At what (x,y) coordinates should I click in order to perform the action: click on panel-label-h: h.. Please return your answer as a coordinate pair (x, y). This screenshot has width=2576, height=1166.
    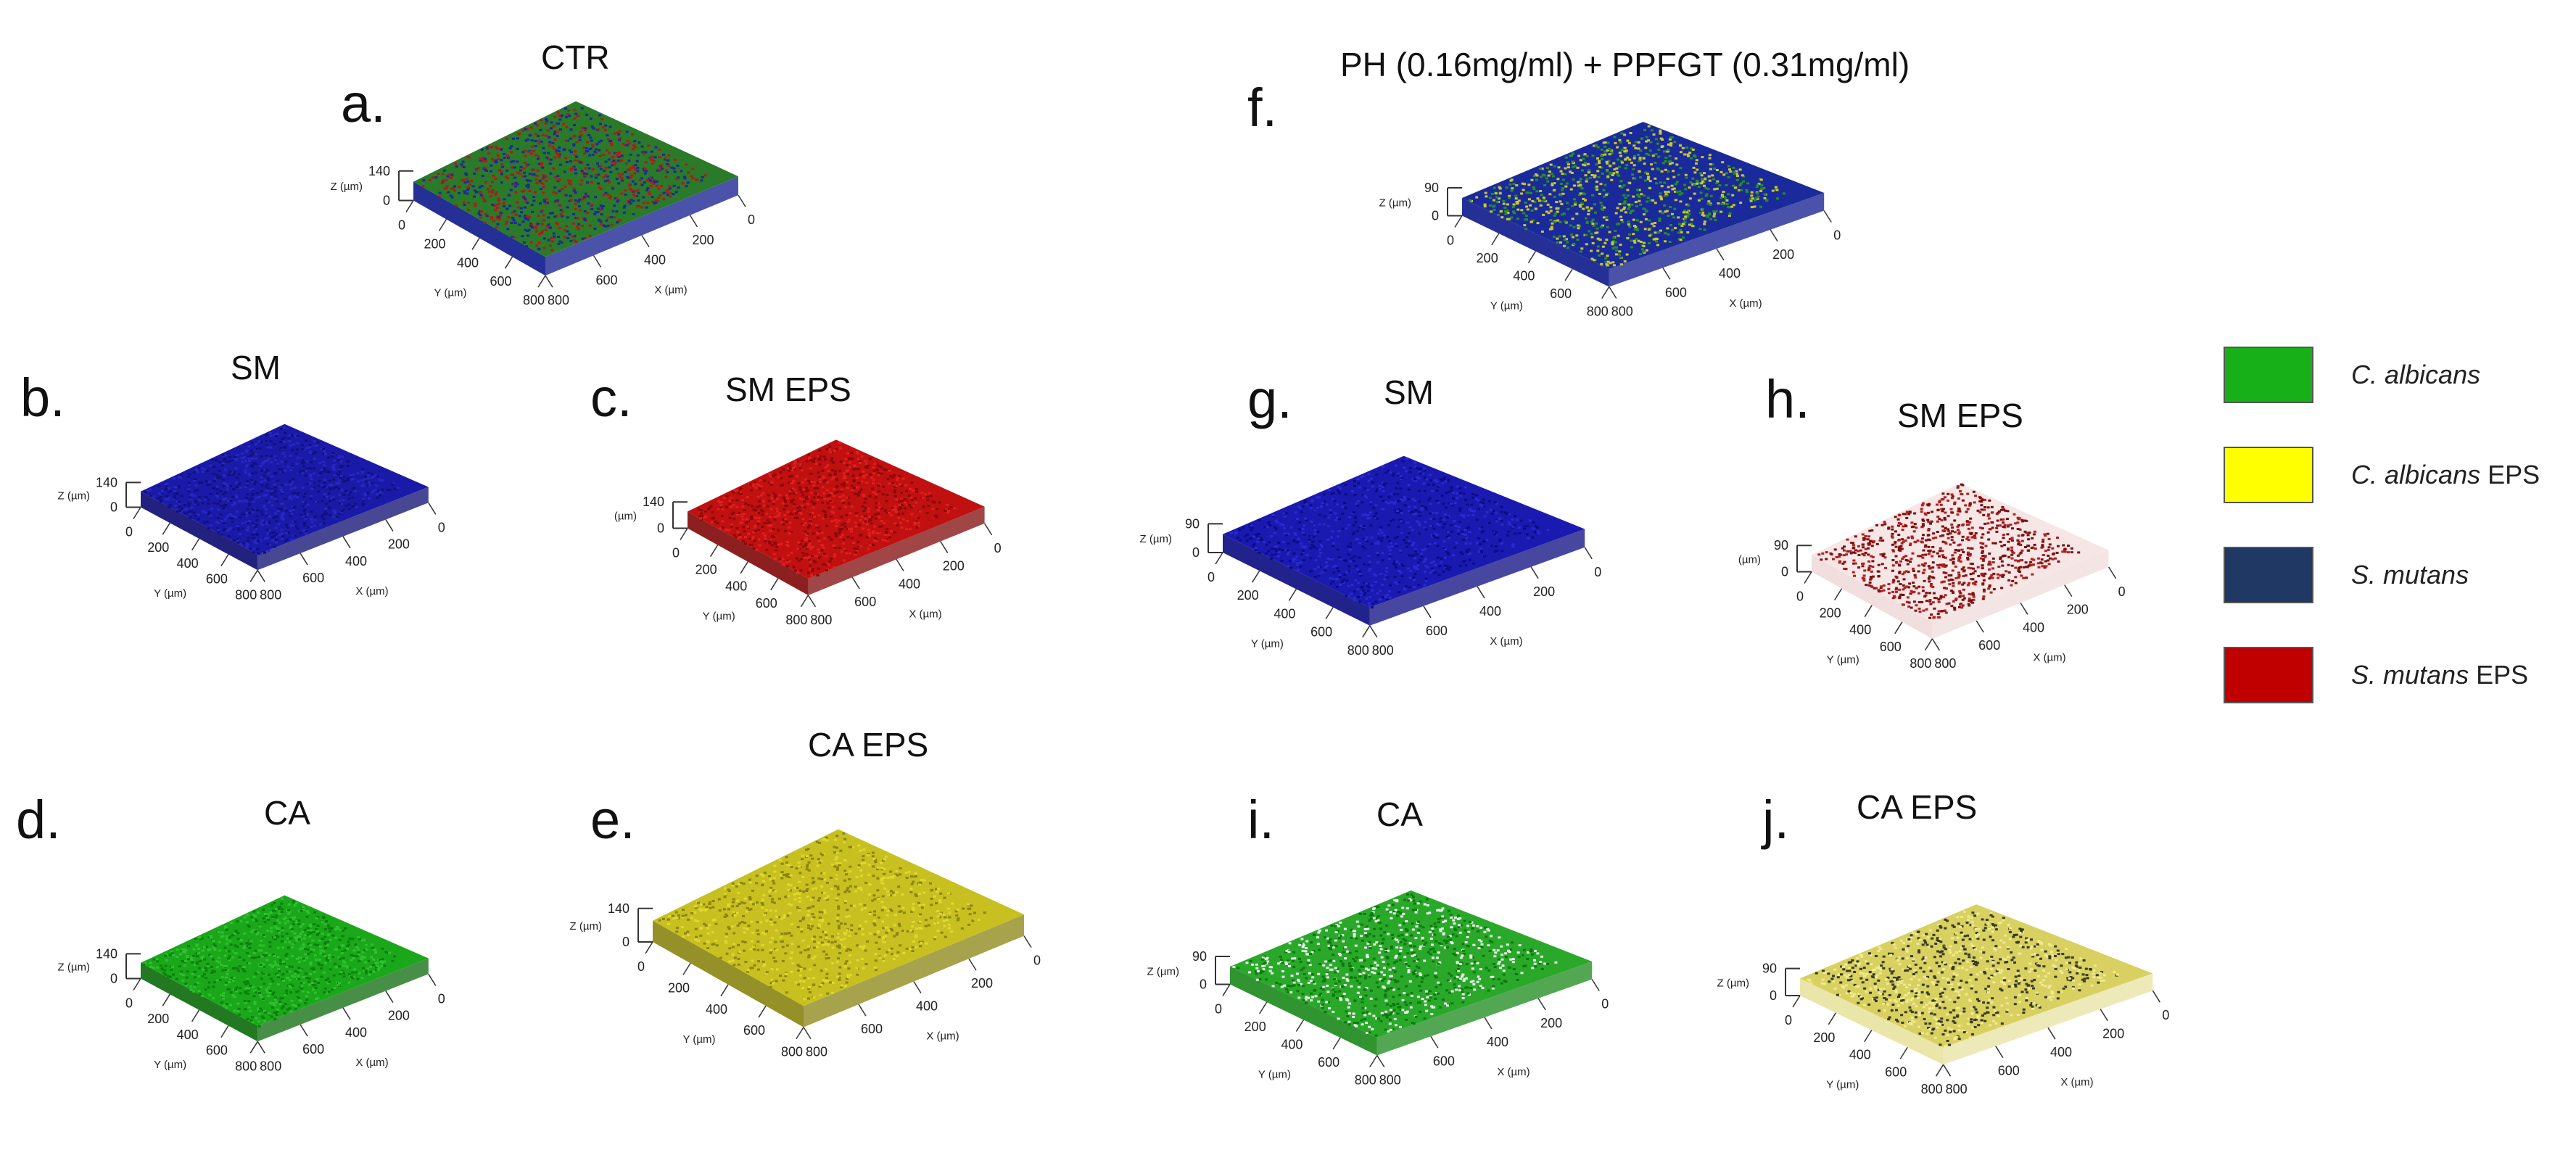
    Looking at the image, I should click on (1787, 399).